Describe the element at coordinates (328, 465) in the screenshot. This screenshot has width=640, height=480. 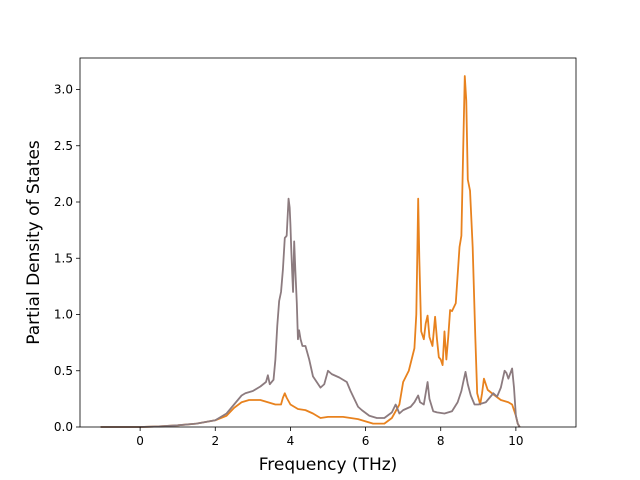
I see `x-axis-label: Frequency (THz)` at that location.